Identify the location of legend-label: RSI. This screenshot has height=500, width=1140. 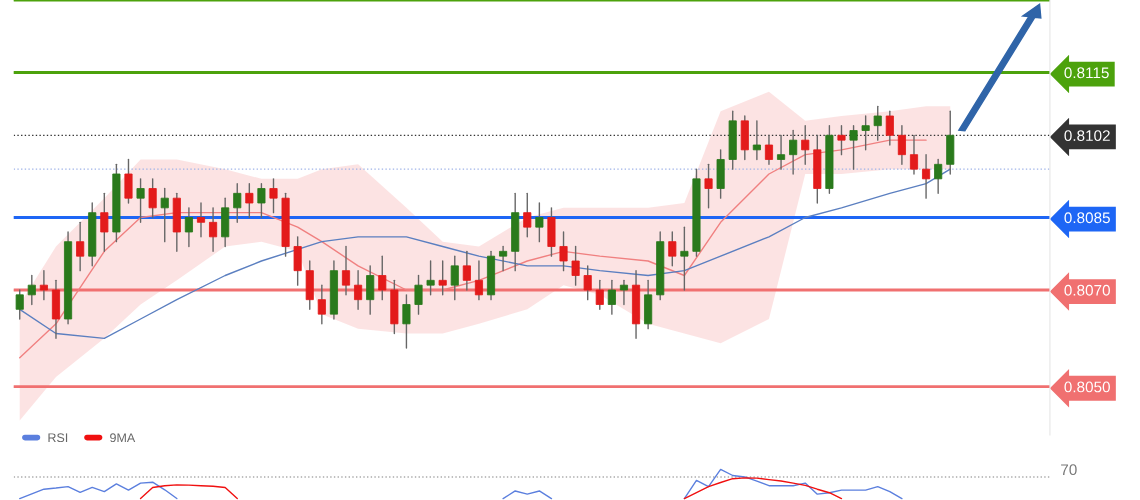
(58, 438).